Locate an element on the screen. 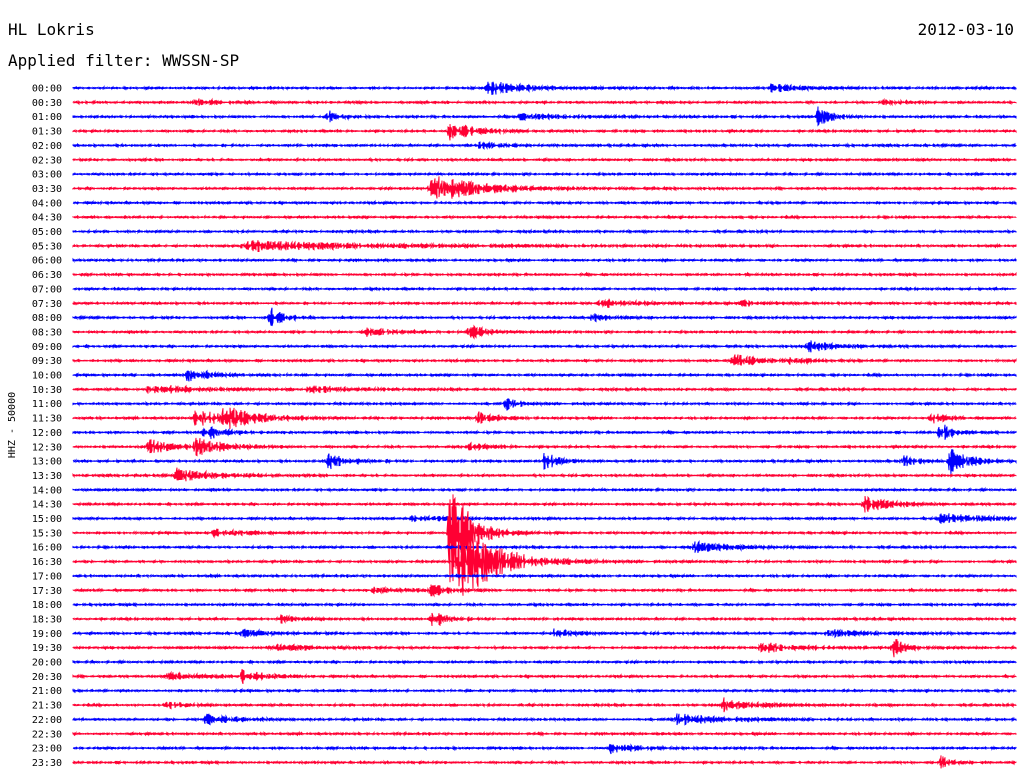 Image resolution: width=1024 pixels, height=780 pixels. time-tick-label: 07:30 is located at coordinates (47, 304).